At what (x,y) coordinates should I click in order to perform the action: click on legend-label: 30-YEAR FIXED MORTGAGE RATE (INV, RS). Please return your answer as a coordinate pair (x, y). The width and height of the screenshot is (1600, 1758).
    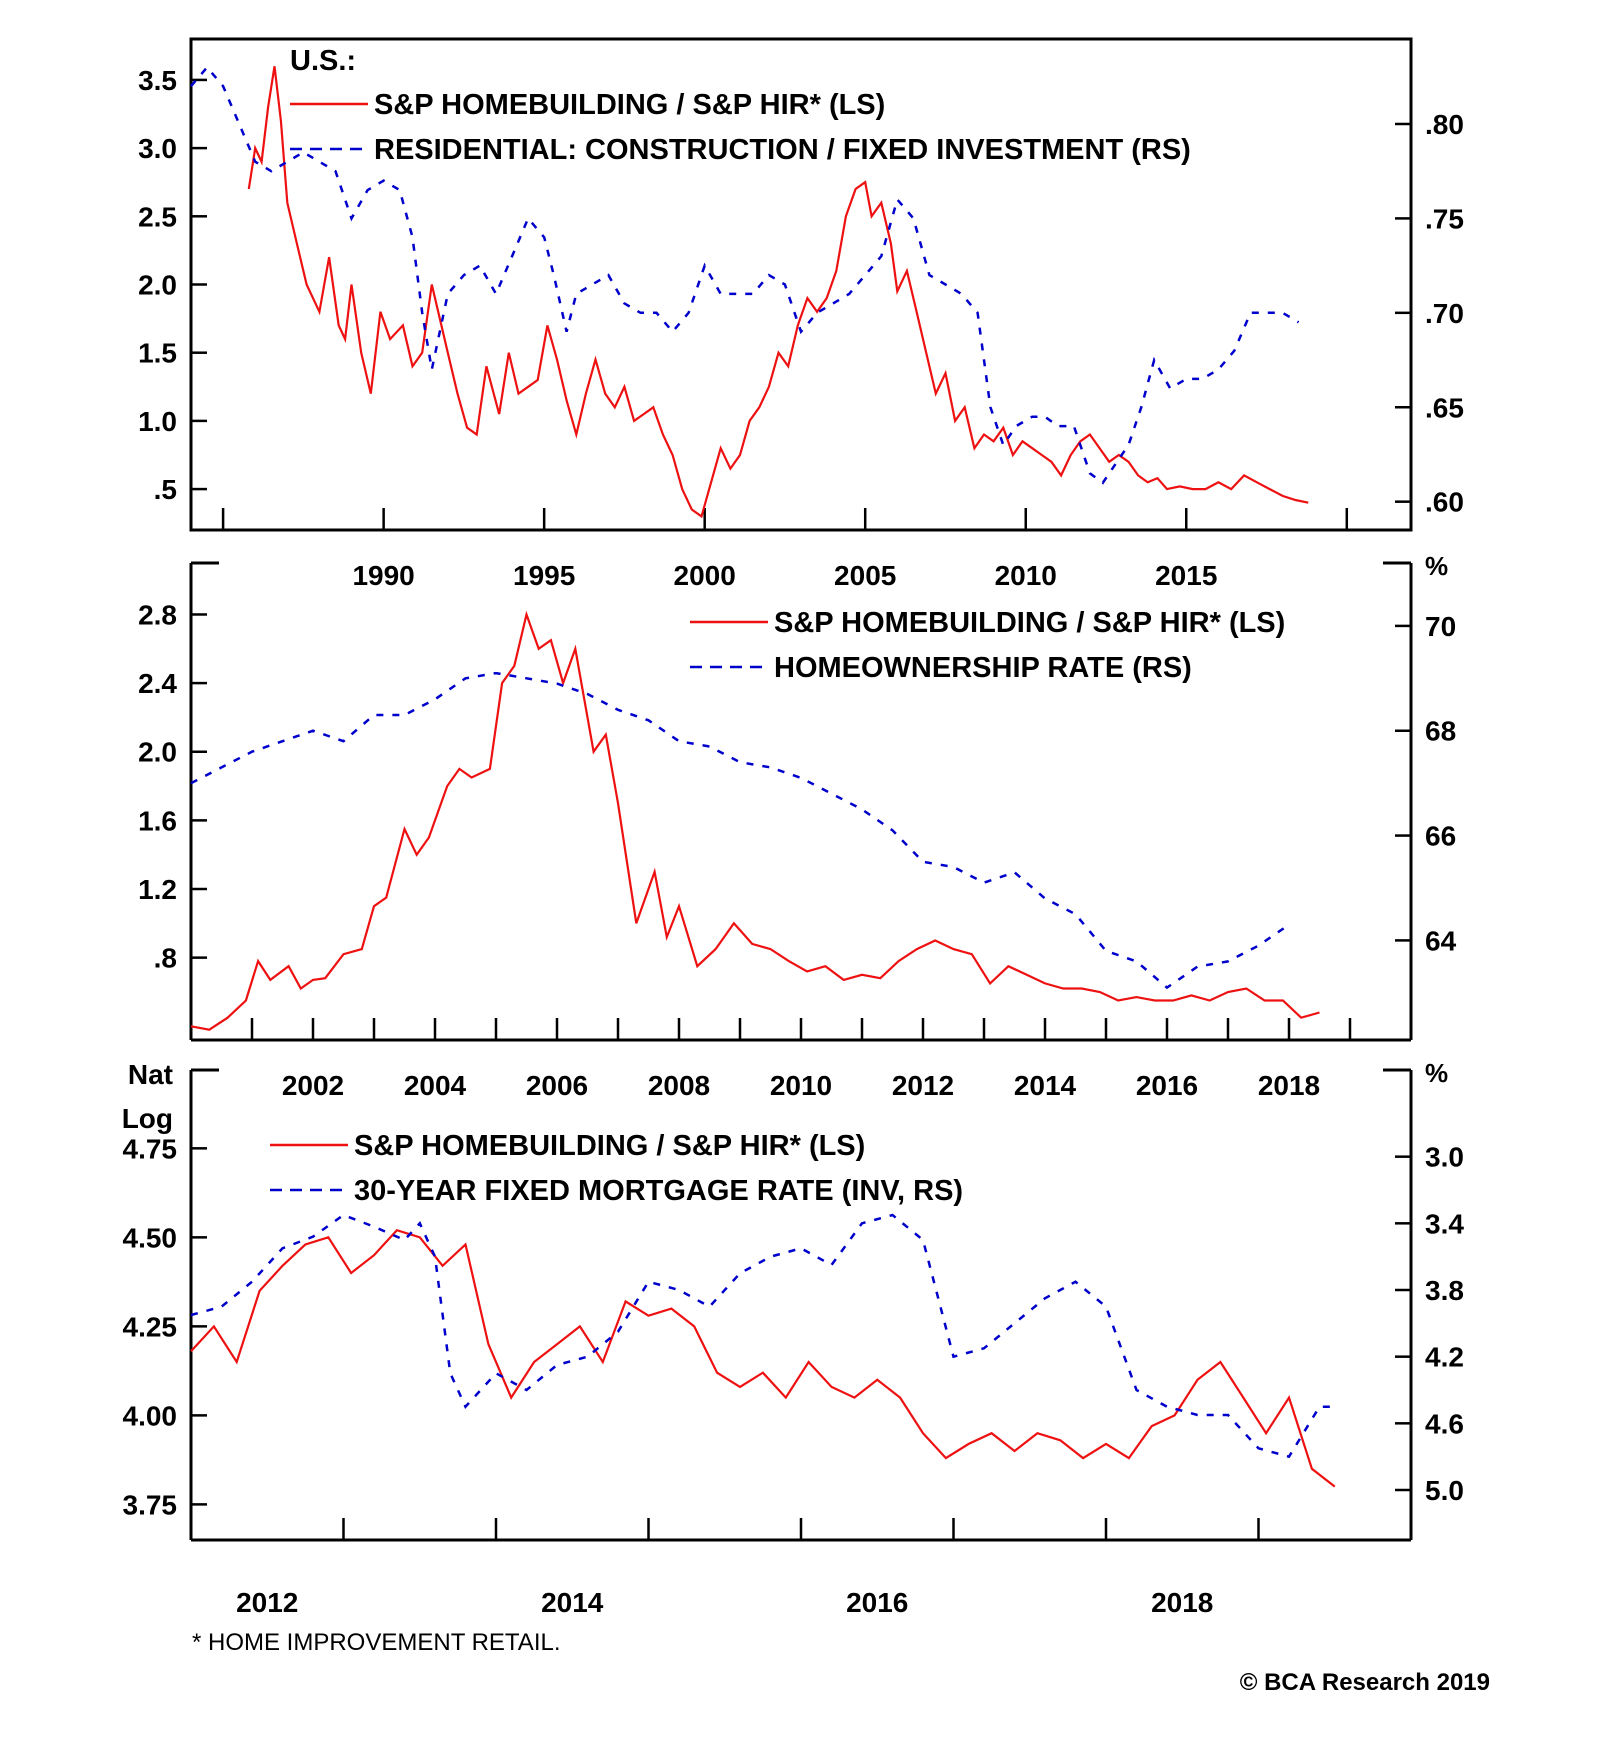
    Looking at the image, I should click on (658, 1191).